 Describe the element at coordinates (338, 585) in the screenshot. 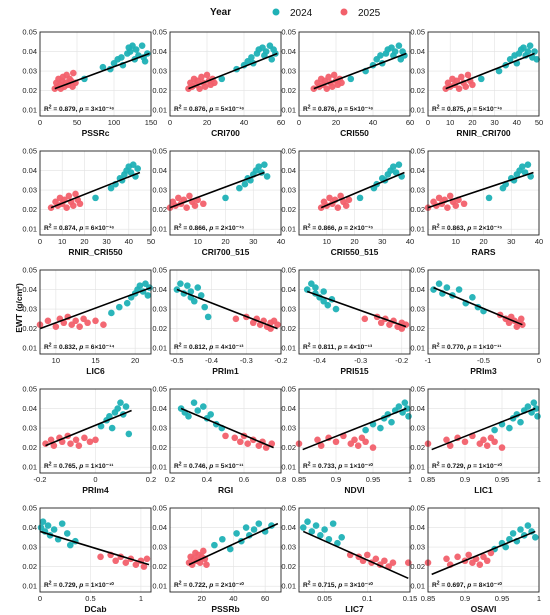

I see `stats-annotation: R2 = 0.715, p = 3×10⁻¹⁰` at that location.